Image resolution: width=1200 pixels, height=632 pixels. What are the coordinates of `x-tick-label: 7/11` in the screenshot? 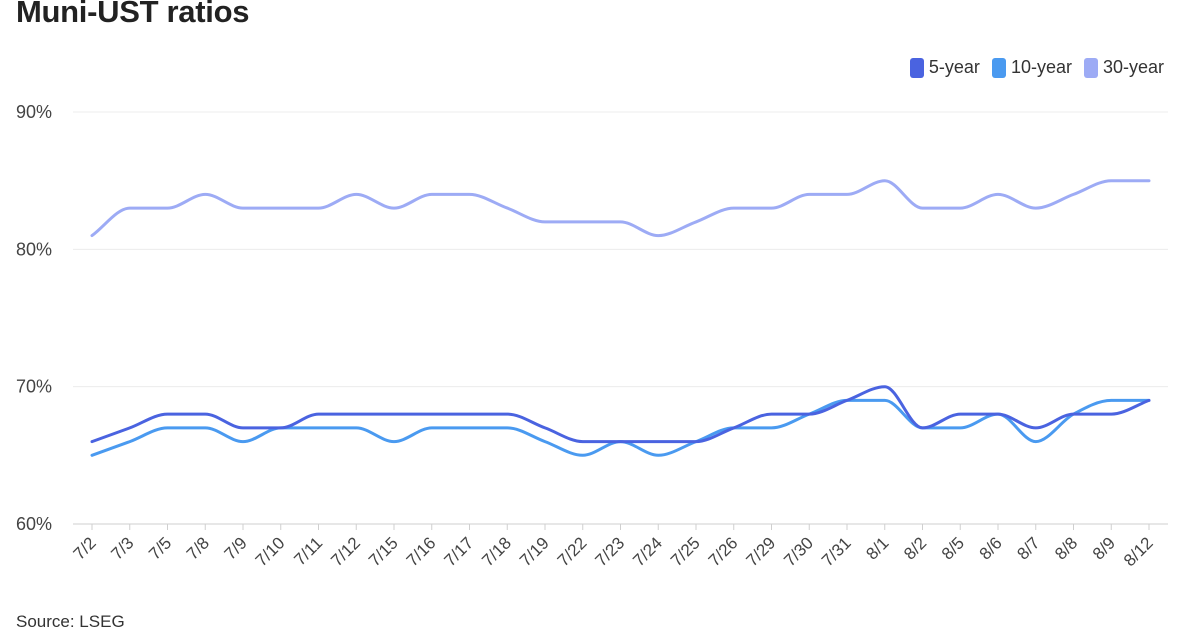 It's located at (308, 551).